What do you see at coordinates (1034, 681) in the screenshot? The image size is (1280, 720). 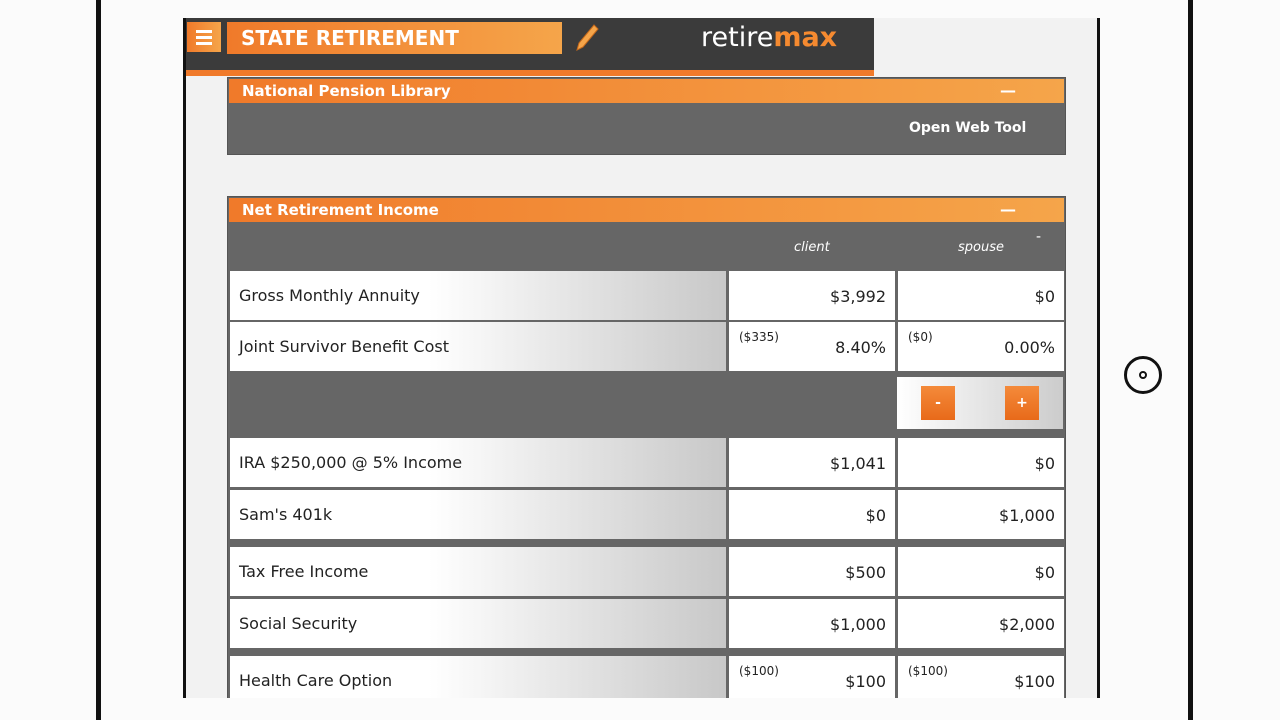 I see `spouse-value: $100` at bounding box center [1034, 681].